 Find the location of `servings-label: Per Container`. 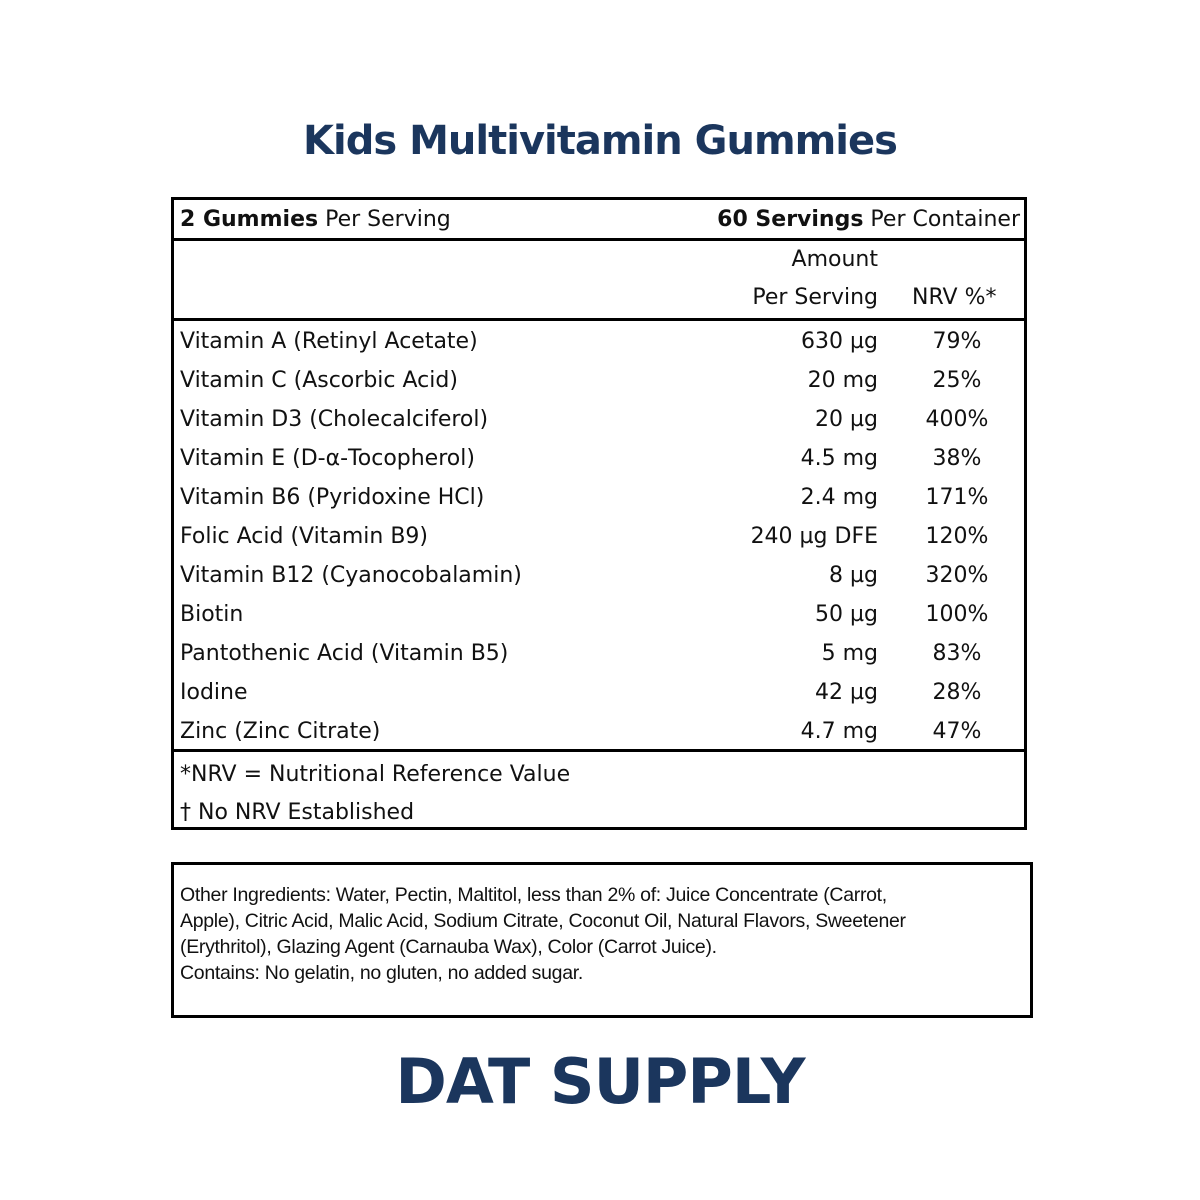

servings-label: Per Container is located at coordinates (941, 219).